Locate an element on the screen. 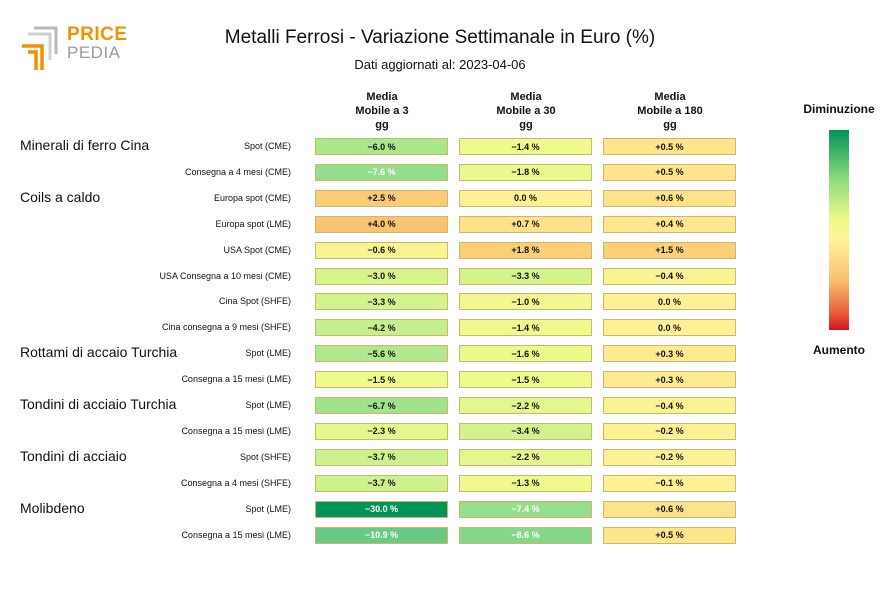 The image size is (880, 600). group-label: Rottami di accaio Turchia is located at coordinates (99, 352).